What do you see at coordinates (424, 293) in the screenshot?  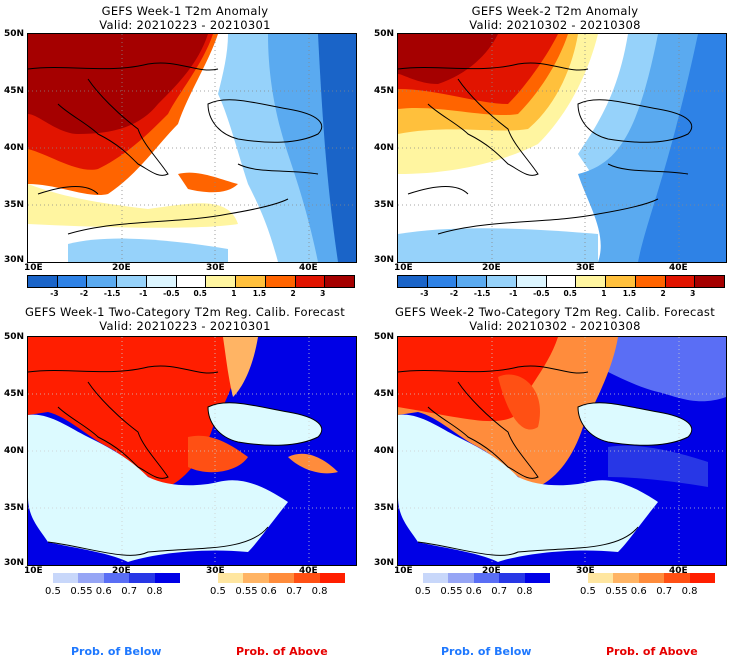 I see `colorbar-tick-label: -3` at bounding box center [424, 293].